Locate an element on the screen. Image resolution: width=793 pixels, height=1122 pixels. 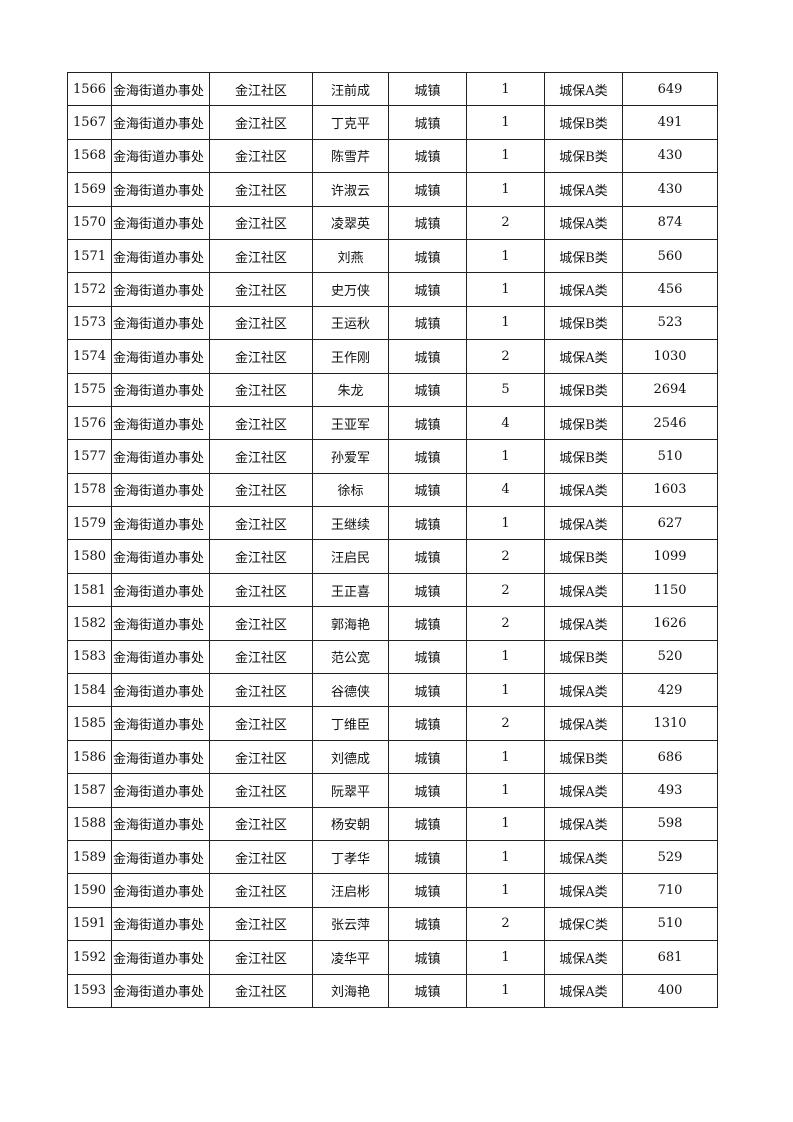
cell-amount: 493 is located at coordinates (670, 790).